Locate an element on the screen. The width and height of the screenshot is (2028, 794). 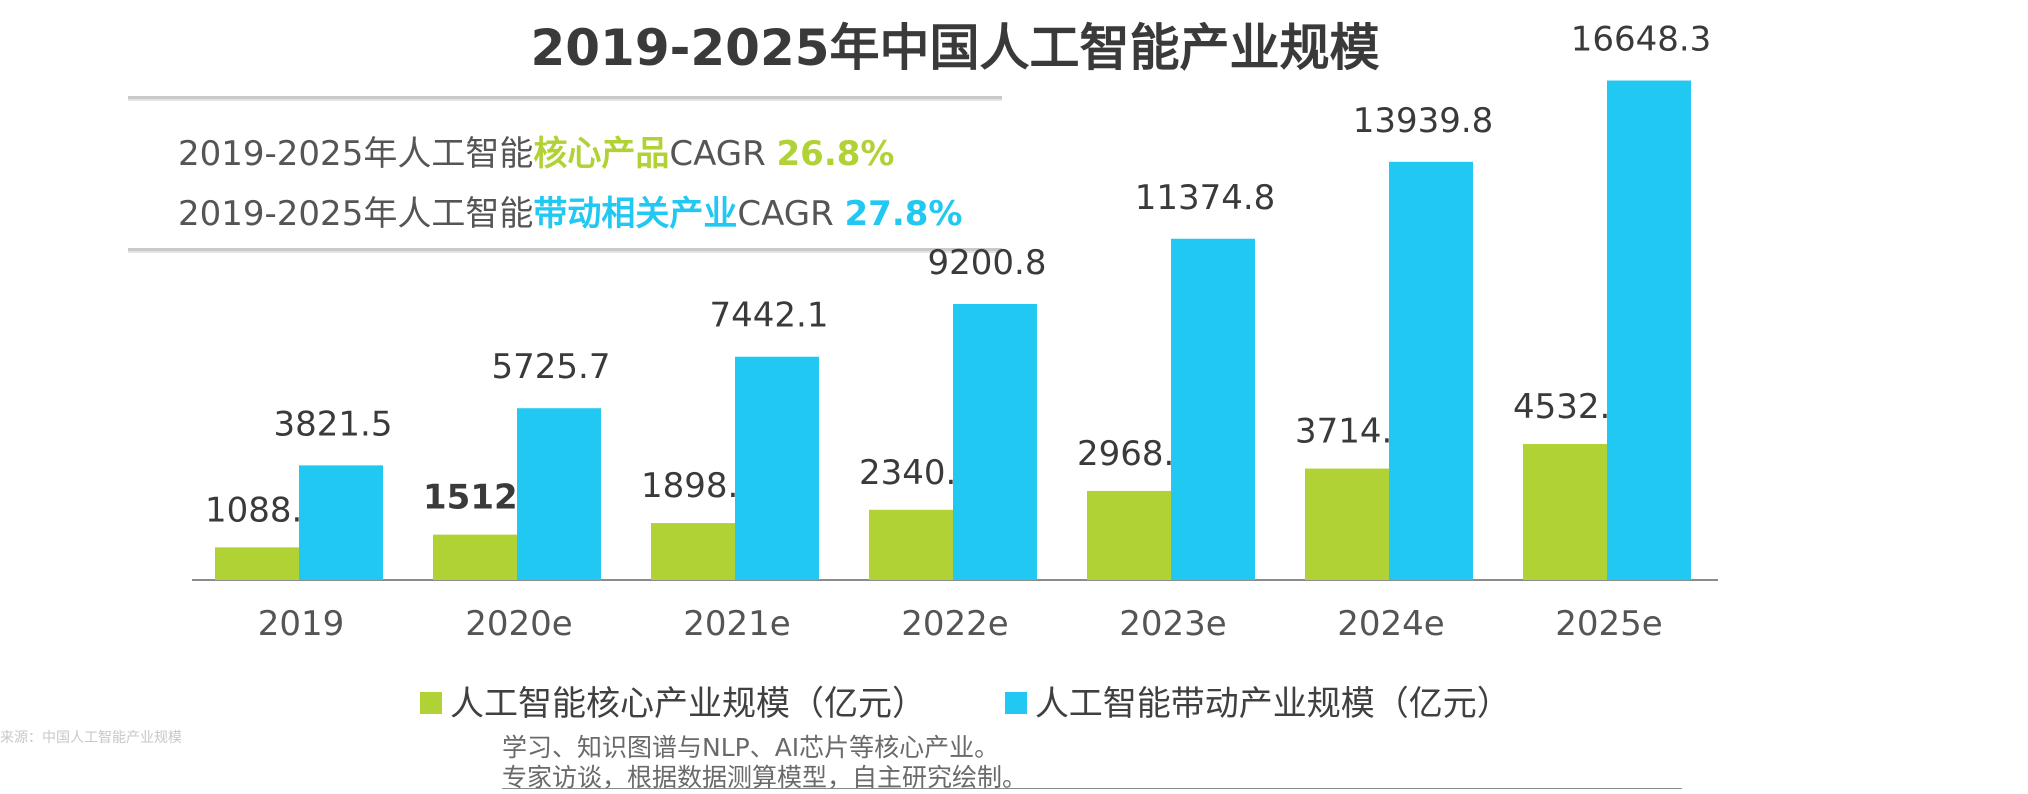
cagr-core-value: 26.8% is located at coordinates (835, 154).